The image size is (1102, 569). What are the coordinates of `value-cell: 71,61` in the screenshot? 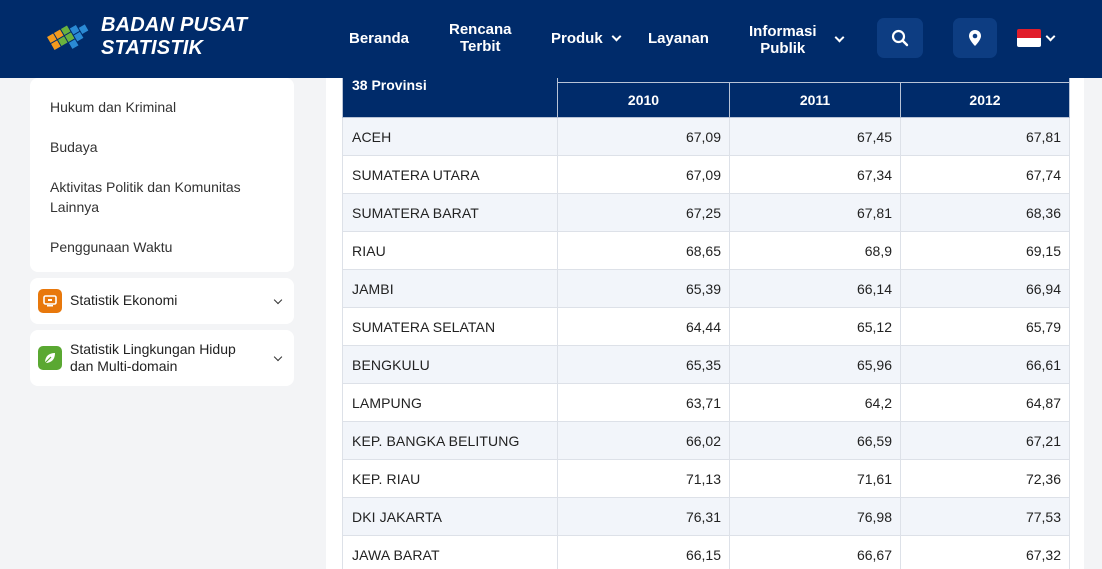 It's located at (815, 478).